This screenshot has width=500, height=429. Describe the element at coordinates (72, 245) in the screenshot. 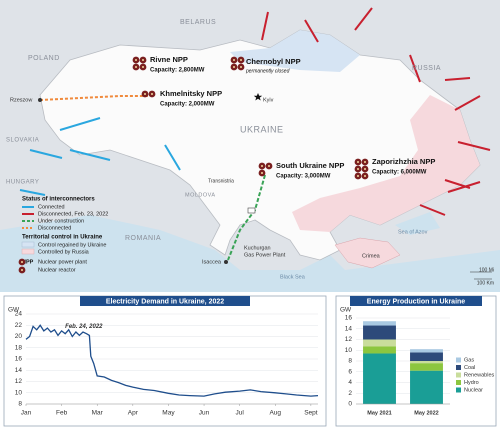

I see `legend-label: Control regained by Ukraine` at that location.